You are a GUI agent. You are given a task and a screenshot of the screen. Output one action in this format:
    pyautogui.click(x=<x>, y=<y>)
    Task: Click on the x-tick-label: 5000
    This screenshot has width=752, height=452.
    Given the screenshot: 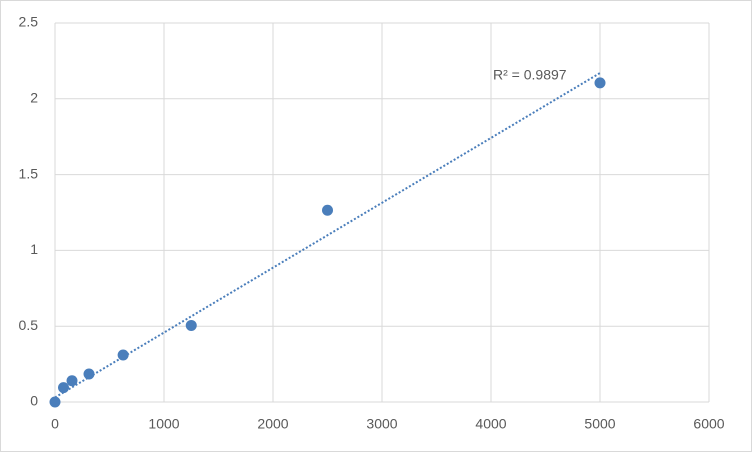 What is the action you would take?
    pyautogui.click(x=599, y=424)
    